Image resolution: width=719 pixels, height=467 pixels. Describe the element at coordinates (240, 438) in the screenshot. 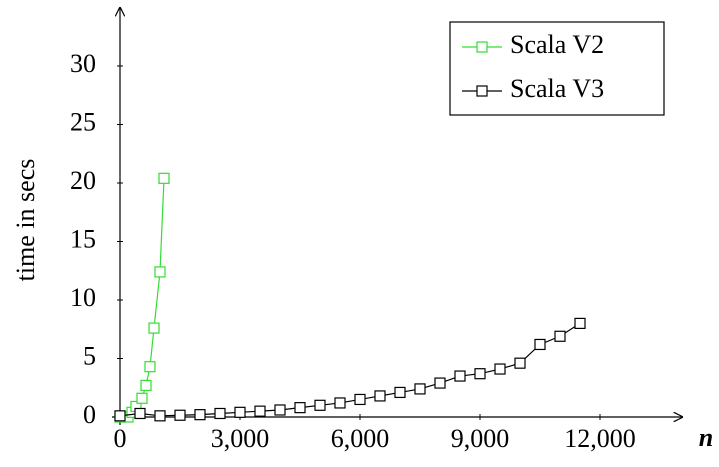

I see `x-tick-label: 3,000` at that location.